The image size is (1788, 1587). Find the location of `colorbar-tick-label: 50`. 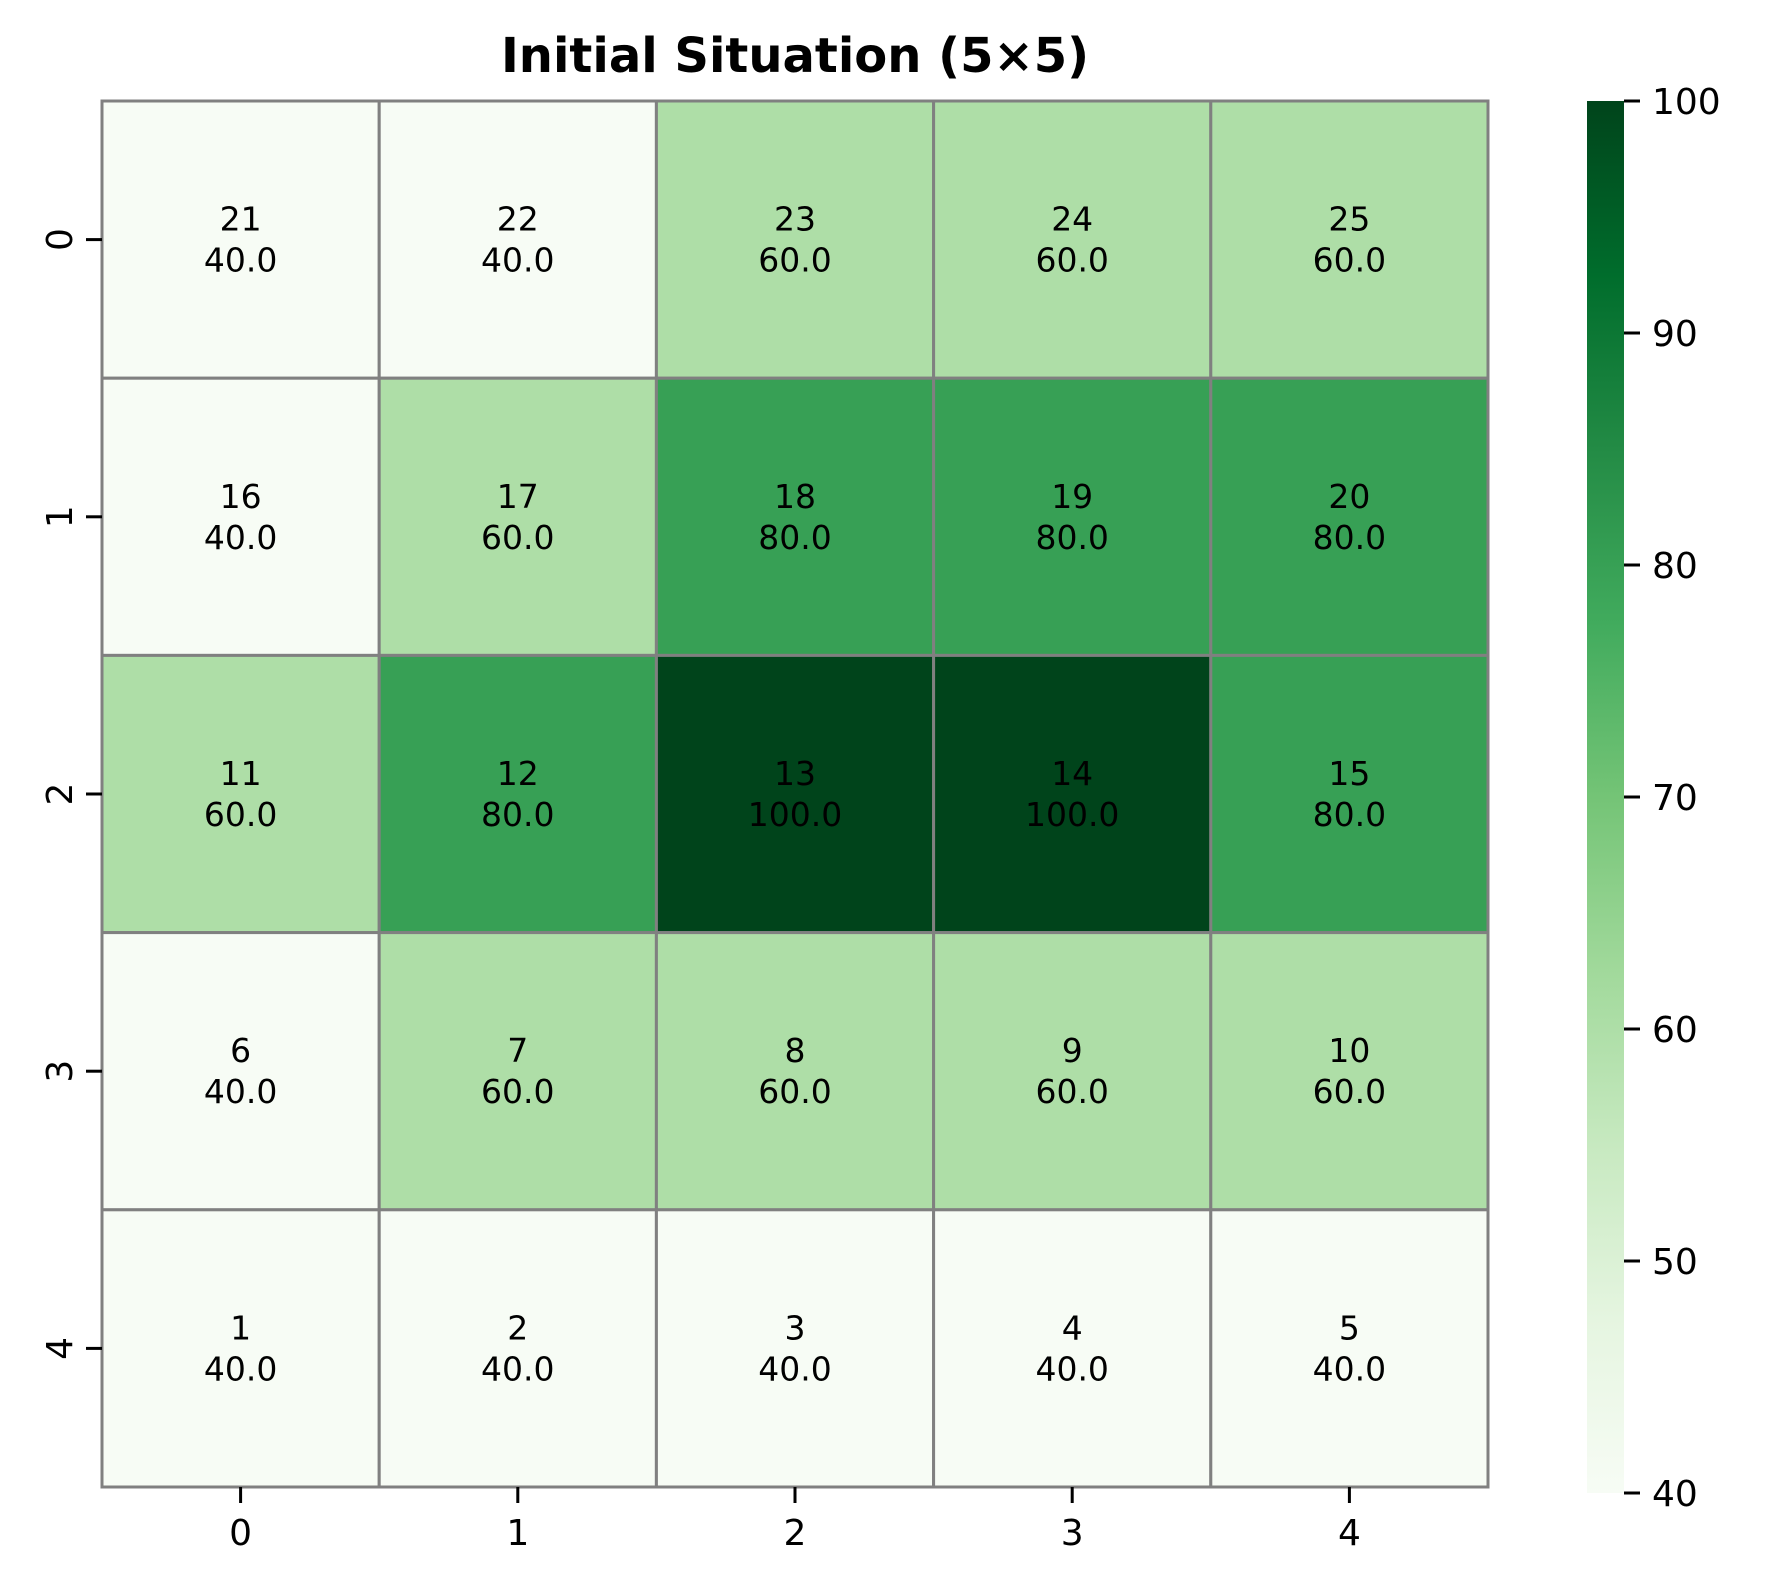

colorbar-tick-label: 50 is located at coordinates (1675, 1262).